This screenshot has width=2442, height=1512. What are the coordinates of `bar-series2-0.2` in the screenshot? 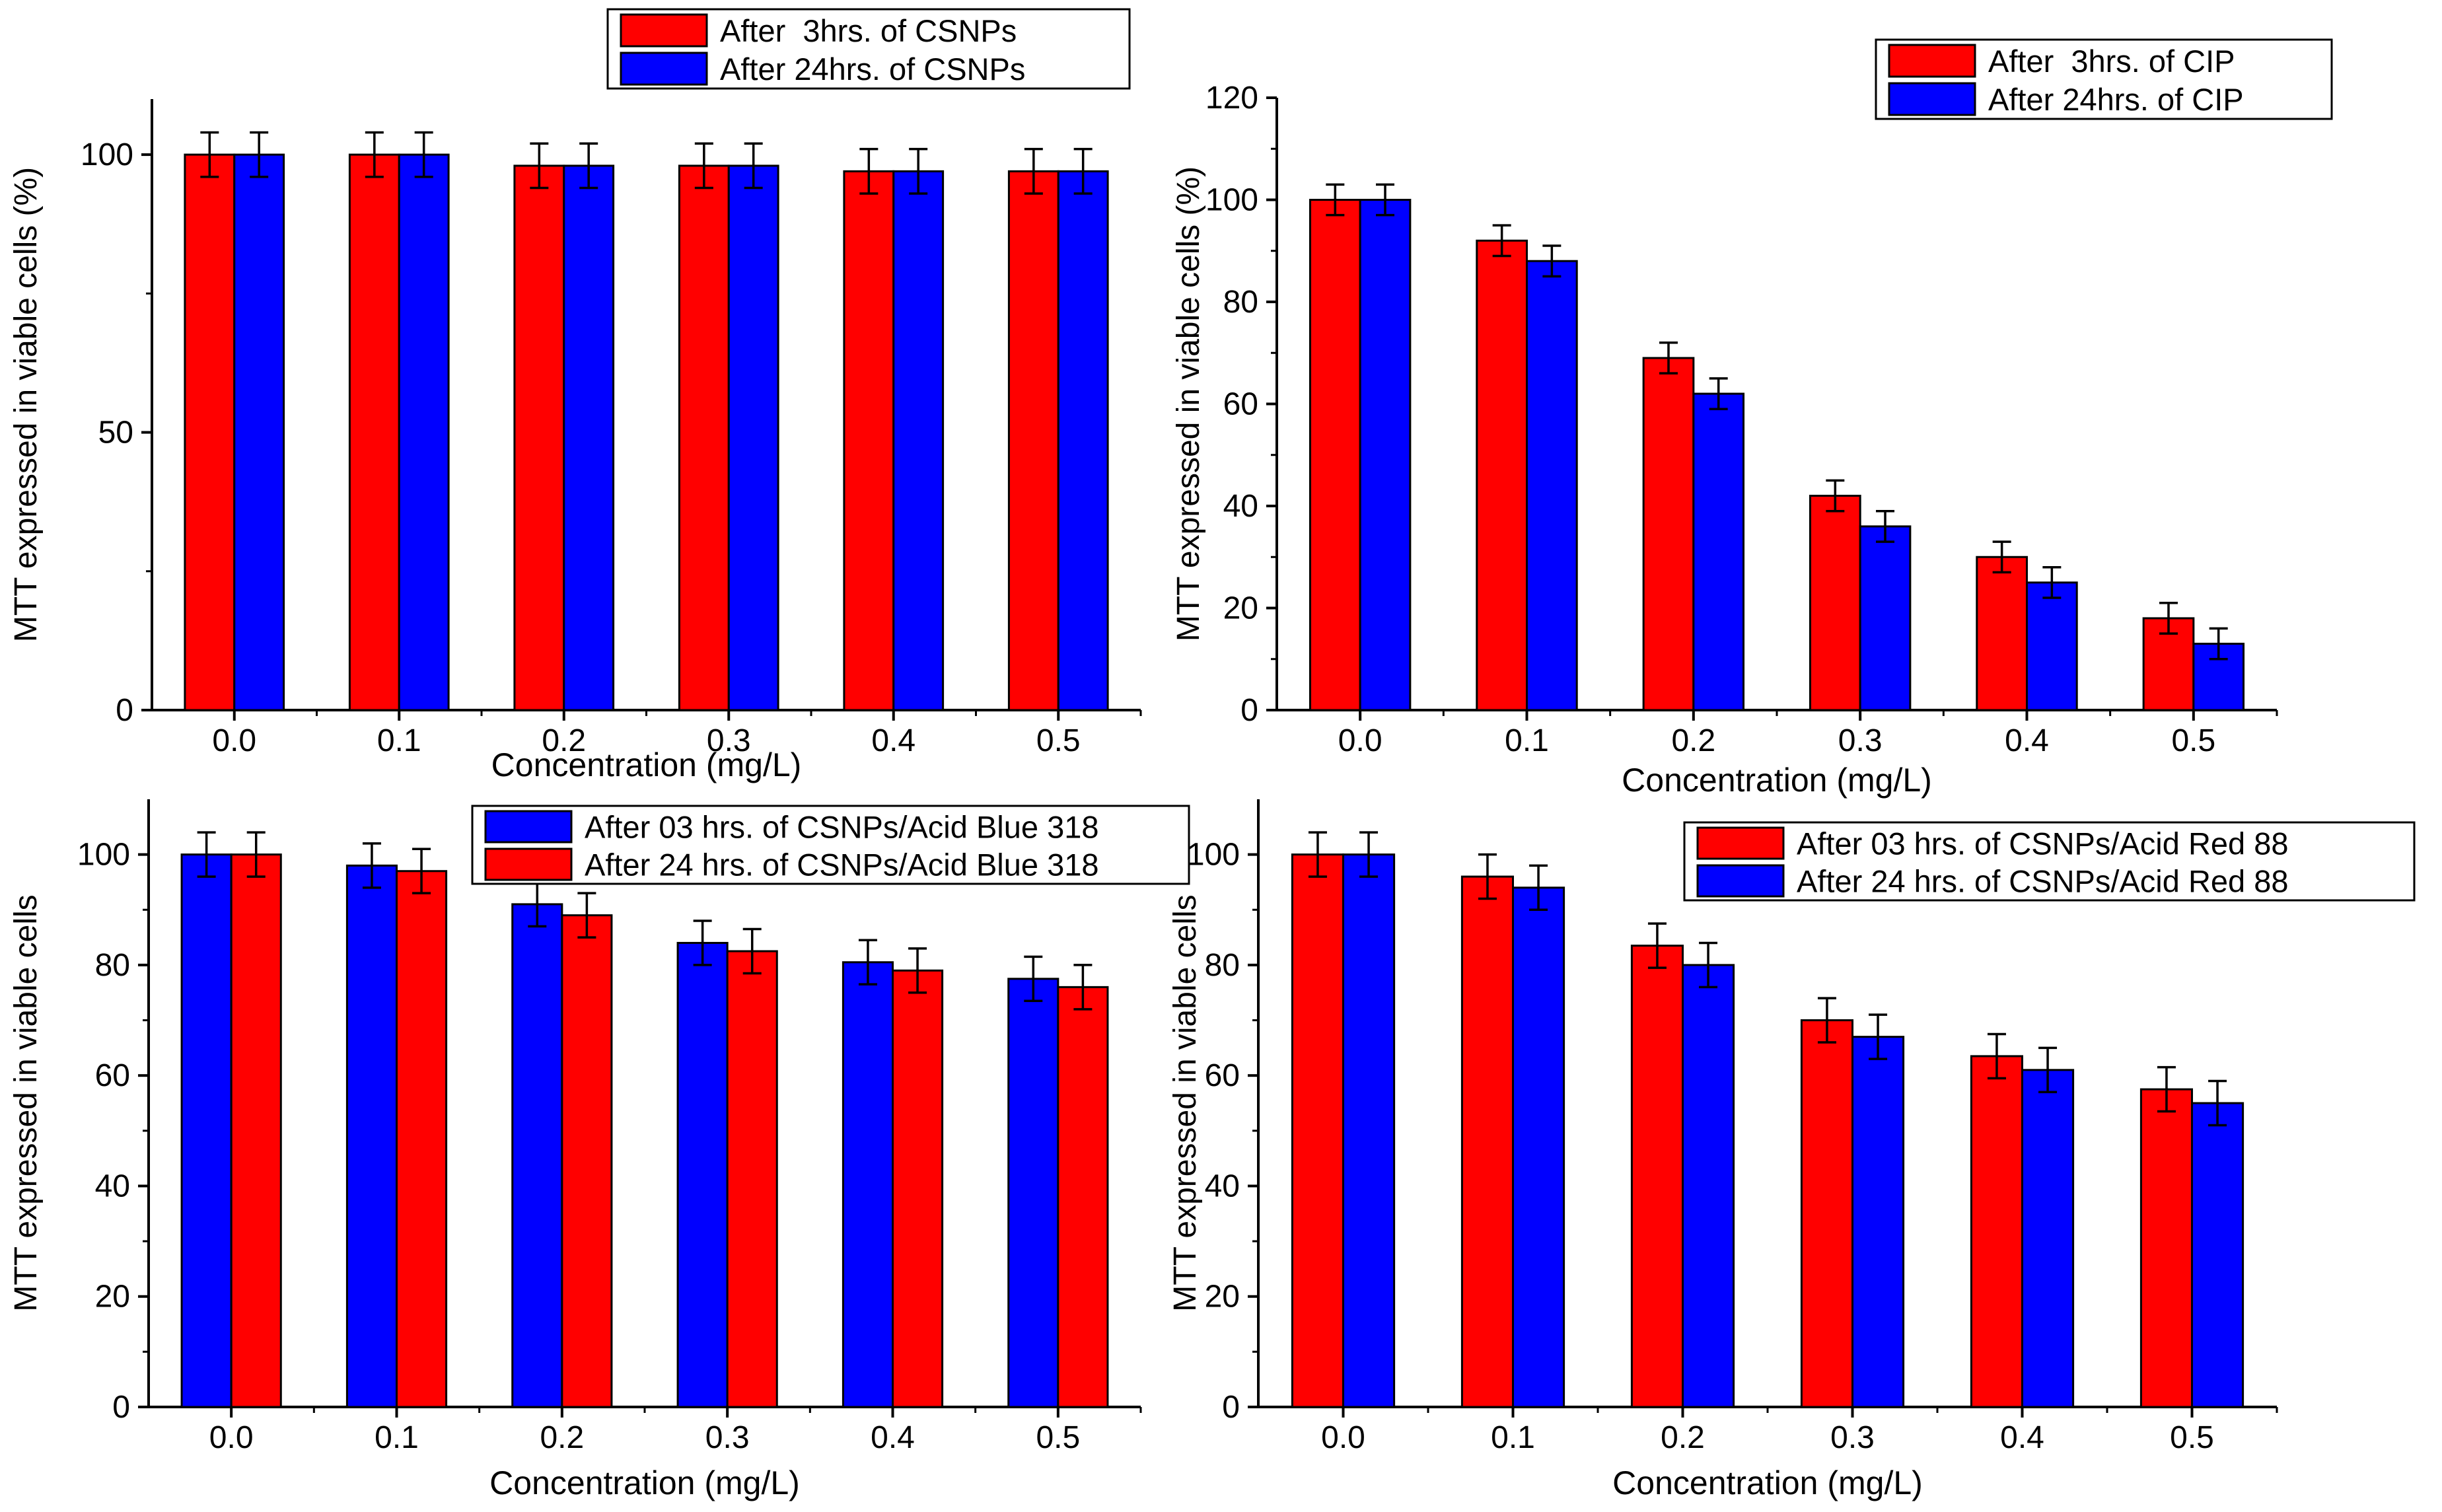 It's located at (1719, 551).